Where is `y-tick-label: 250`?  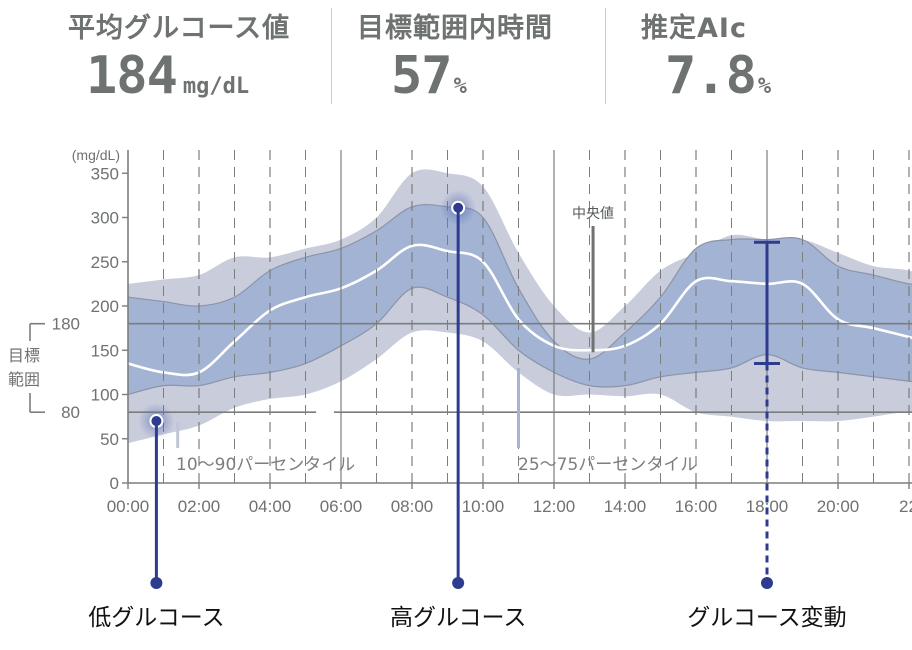
y-tick-label: 250 is located at coordinates (105, 262).